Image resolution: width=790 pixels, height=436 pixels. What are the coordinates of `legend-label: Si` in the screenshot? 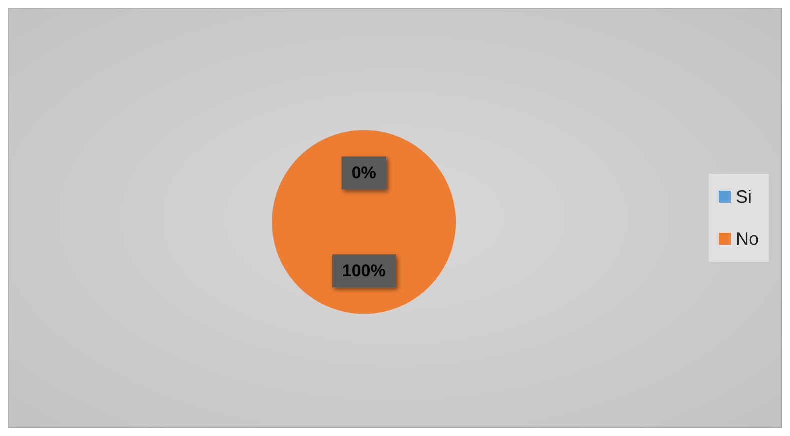 It's located at (744, 197).